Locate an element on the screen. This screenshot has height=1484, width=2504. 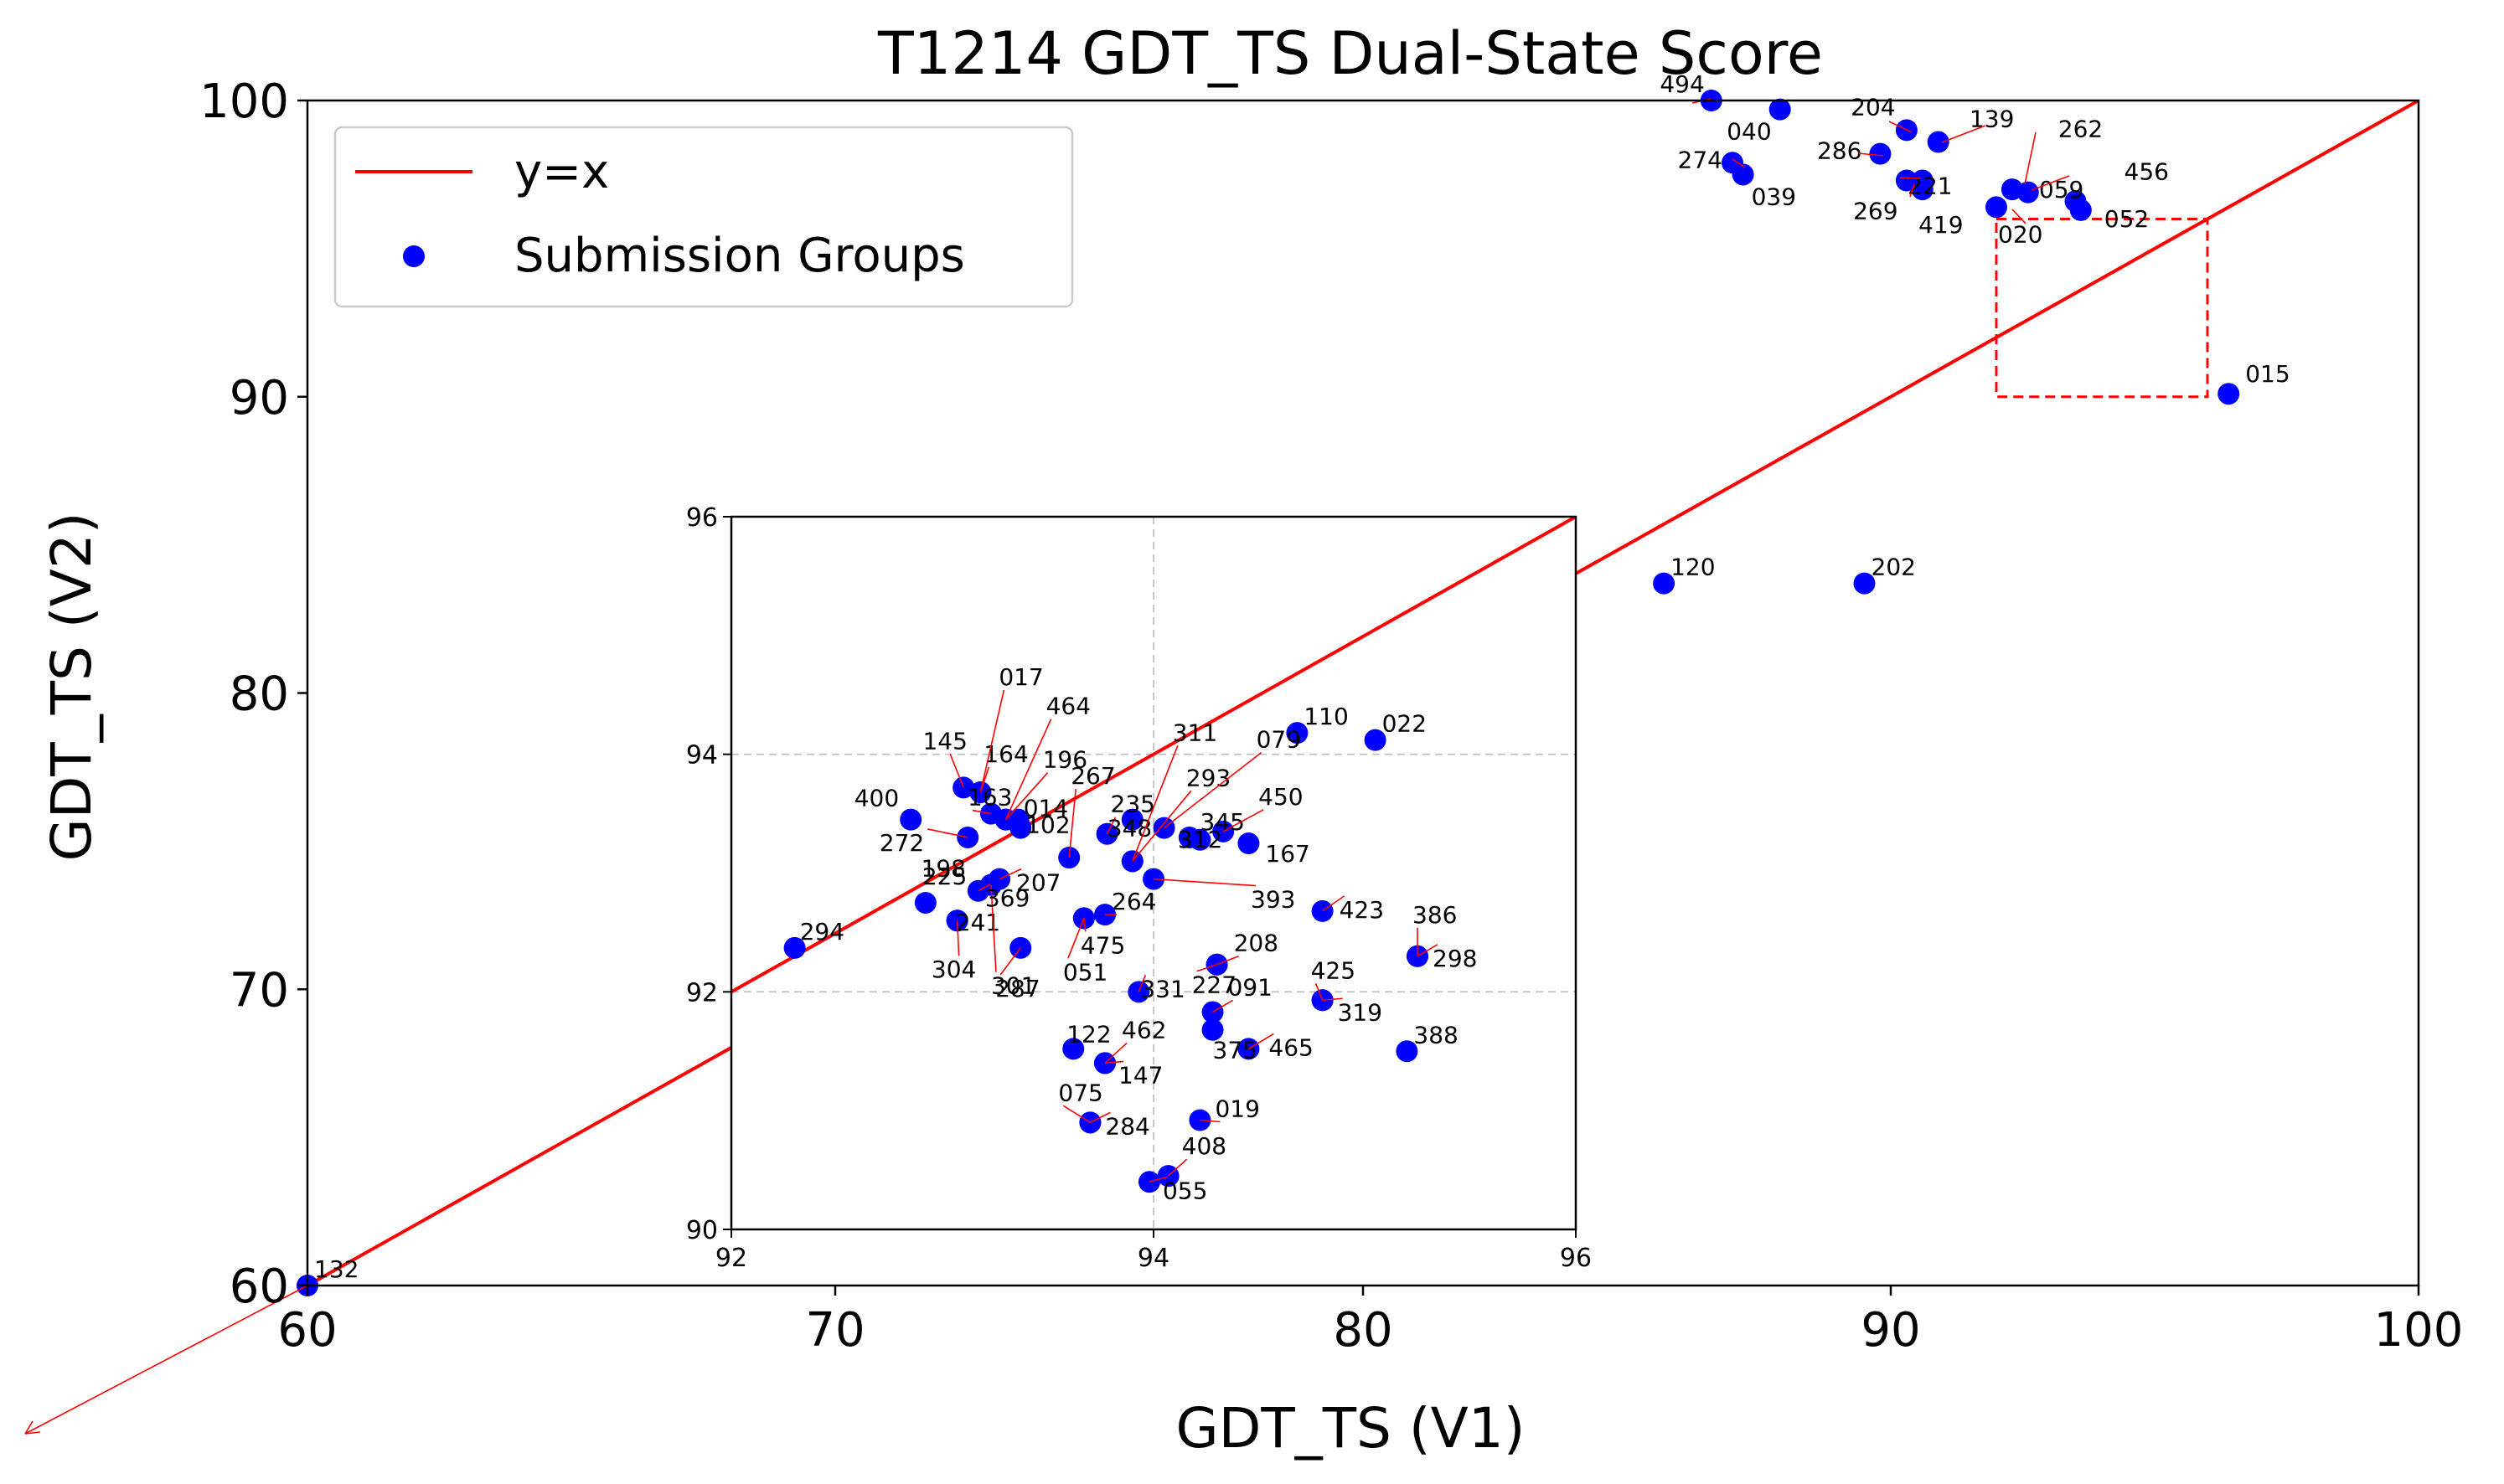
inset-point-label: 079 is located at coordinates (1279, 740).